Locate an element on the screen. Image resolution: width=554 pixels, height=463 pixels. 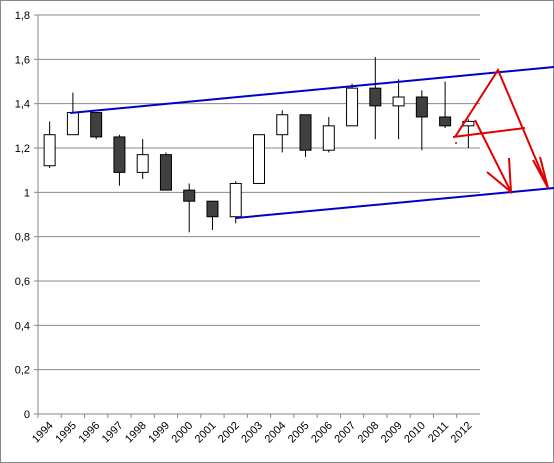
trend-line-lower is located at coordinates (394, 203).